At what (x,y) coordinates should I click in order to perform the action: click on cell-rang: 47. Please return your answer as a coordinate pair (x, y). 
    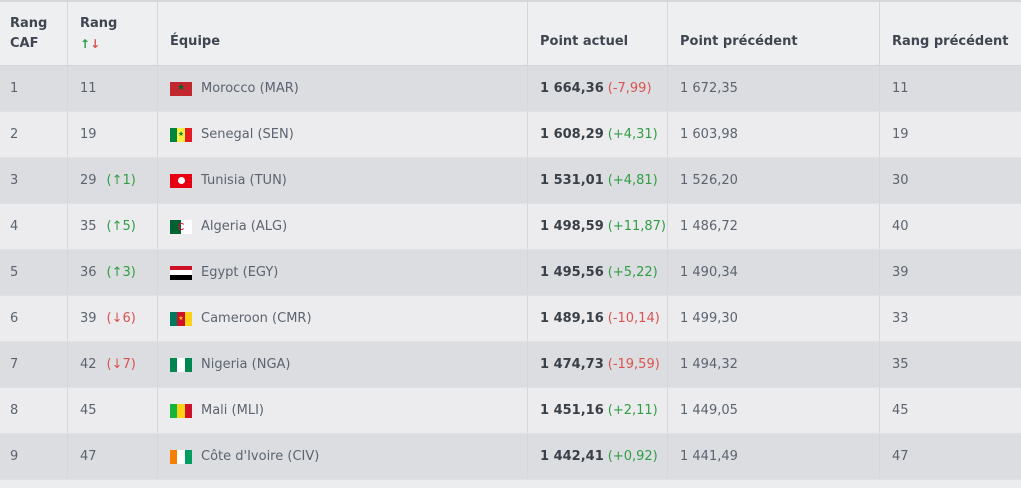
    Looking at the image, I should click on (113, 456).